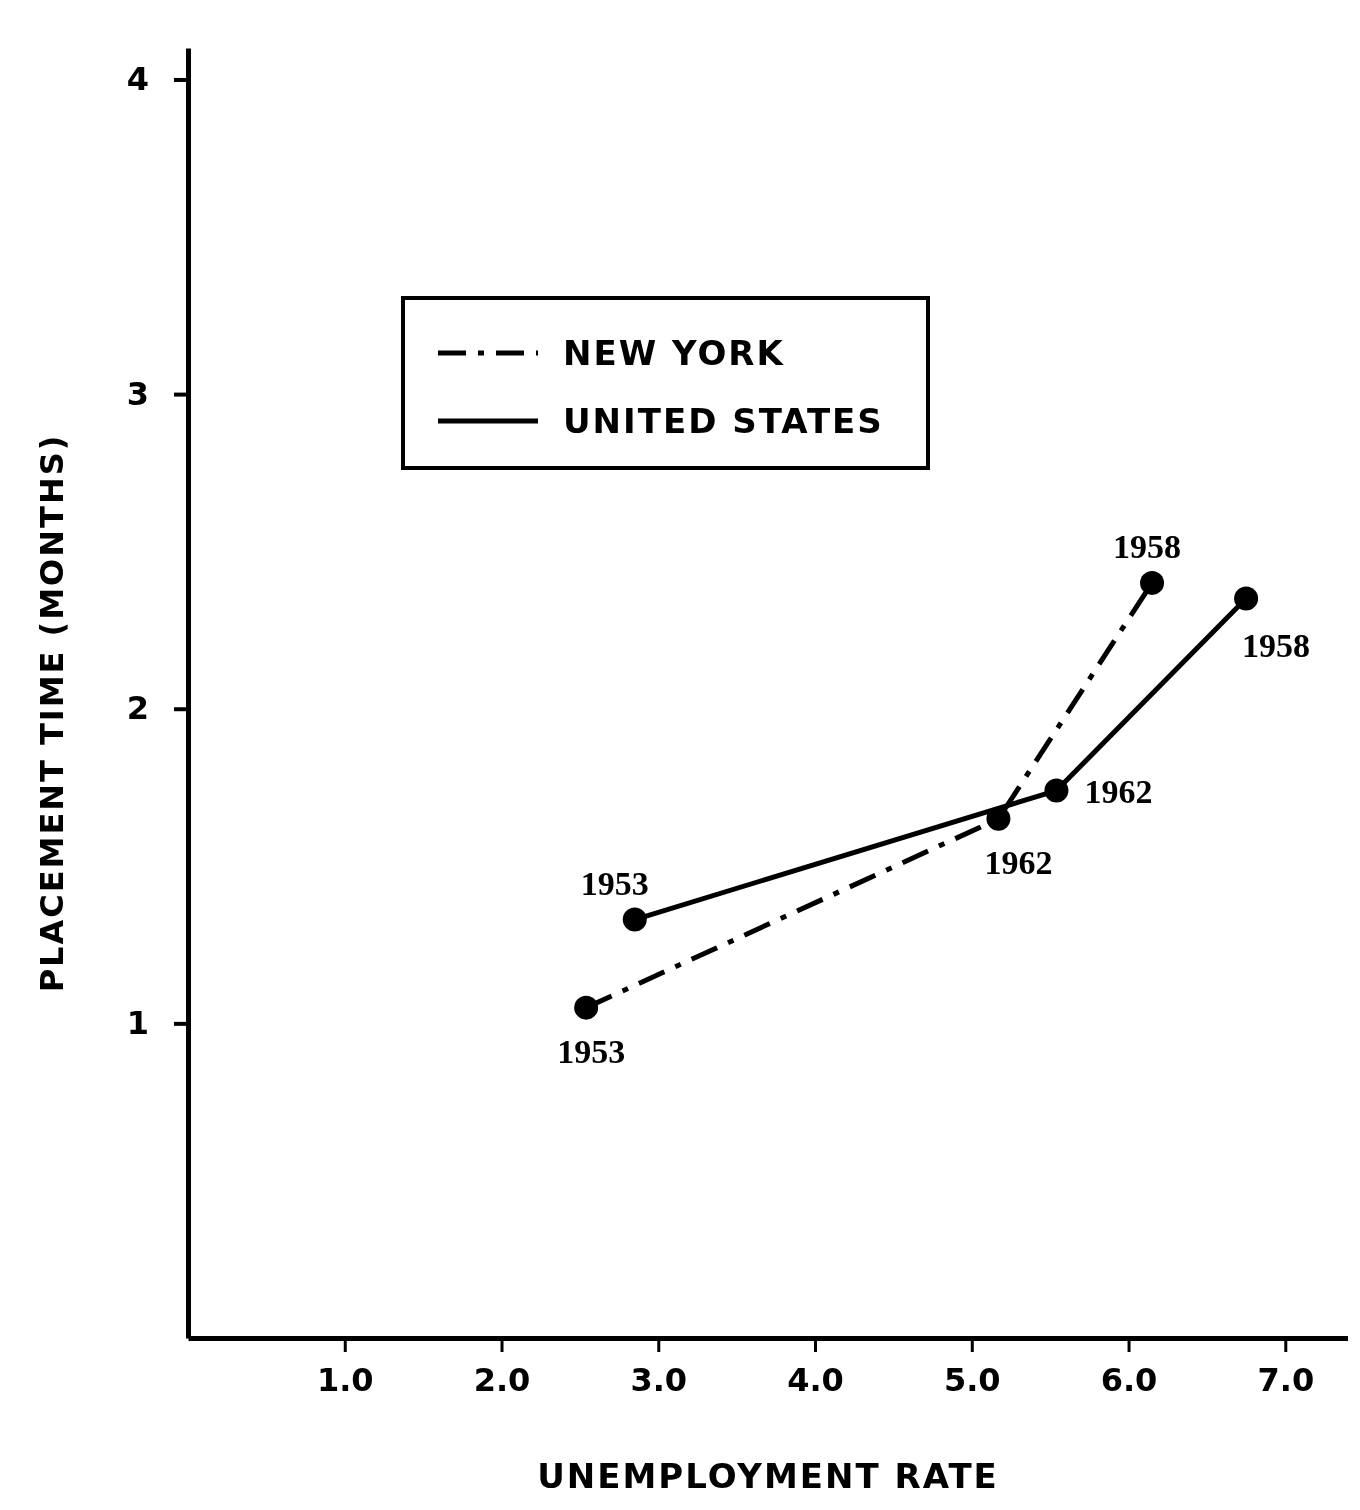  I want to click on x-tick-label: 4.0, so click(815, 1379).